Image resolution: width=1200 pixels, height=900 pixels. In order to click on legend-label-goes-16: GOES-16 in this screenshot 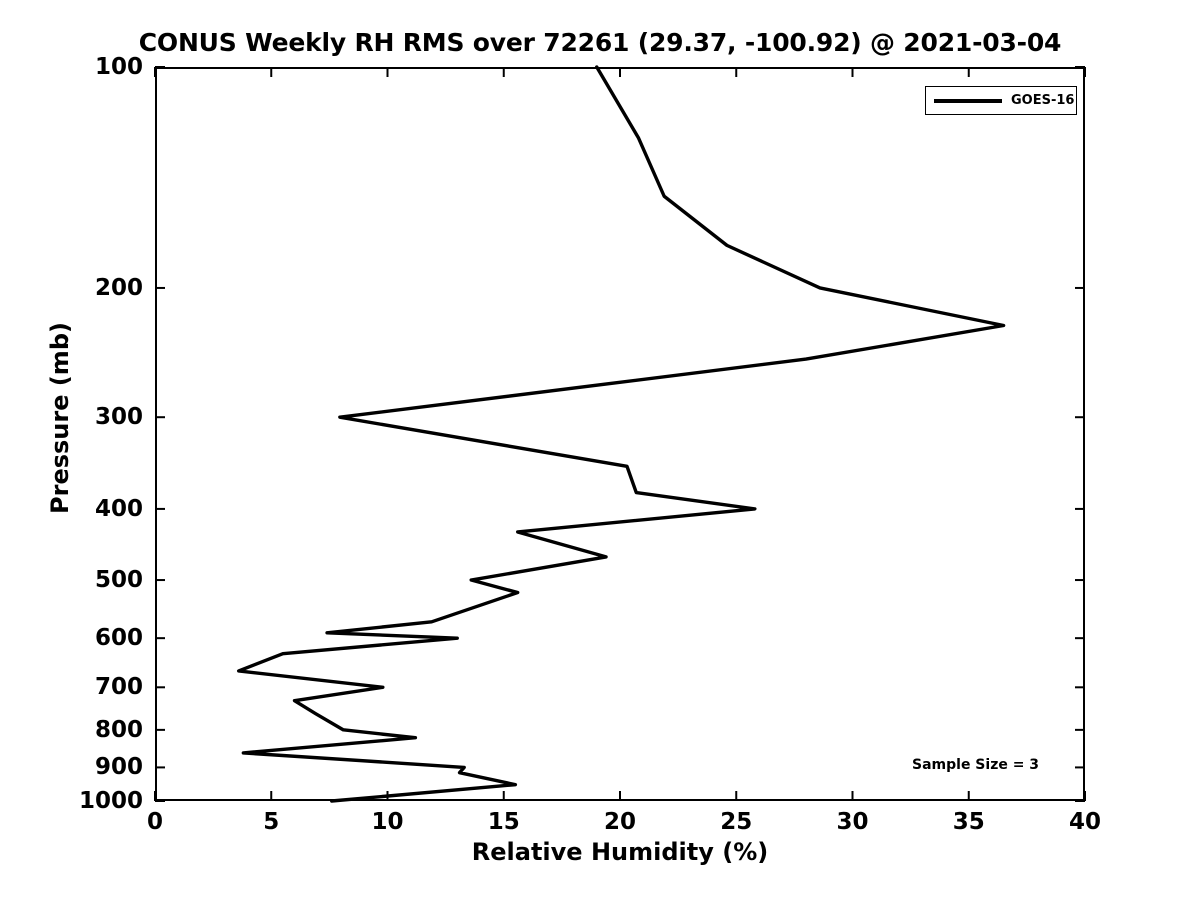, I will do `click(1043, 100)`.